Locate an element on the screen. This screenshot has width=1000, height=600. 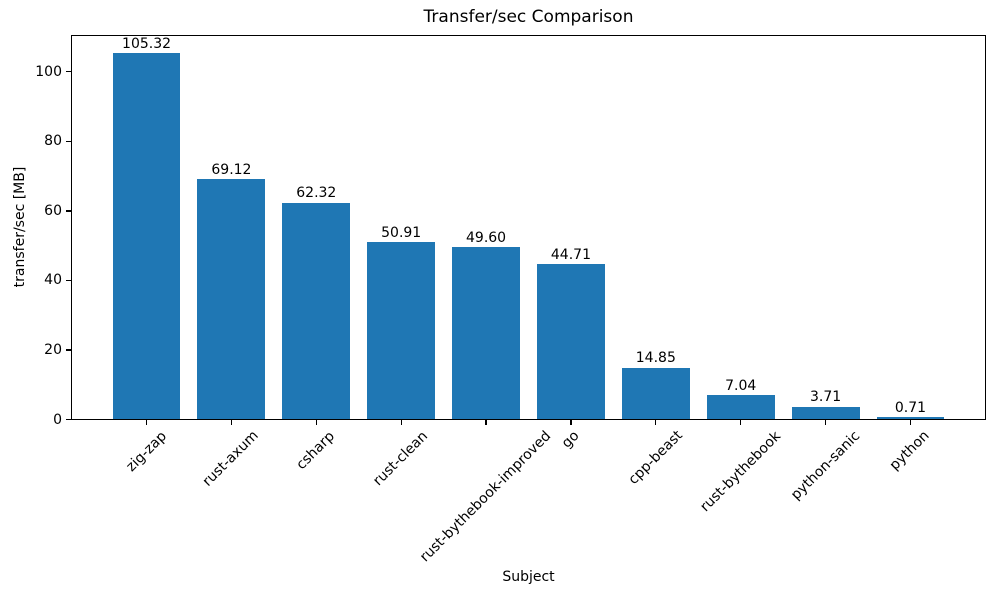
bar-value-label-go: 44.71 is located at coordinates (570, 254).